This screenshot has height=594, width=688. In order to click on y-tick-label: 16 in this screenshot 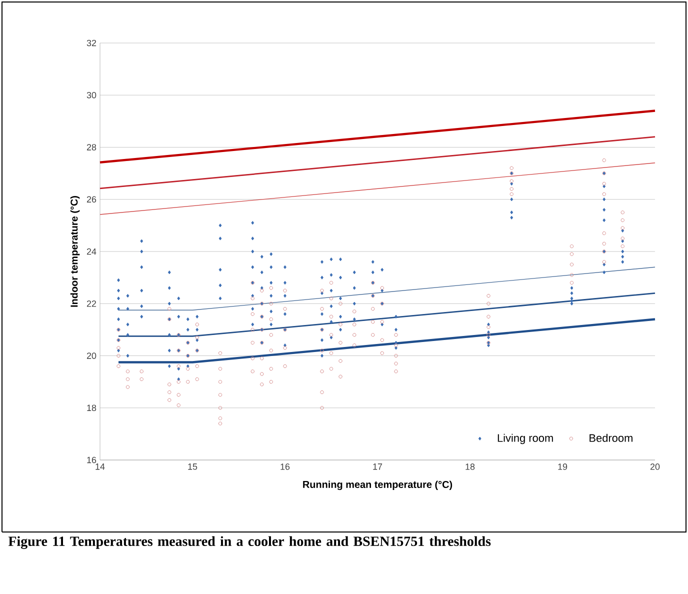, I will do `click(91, 460)`.